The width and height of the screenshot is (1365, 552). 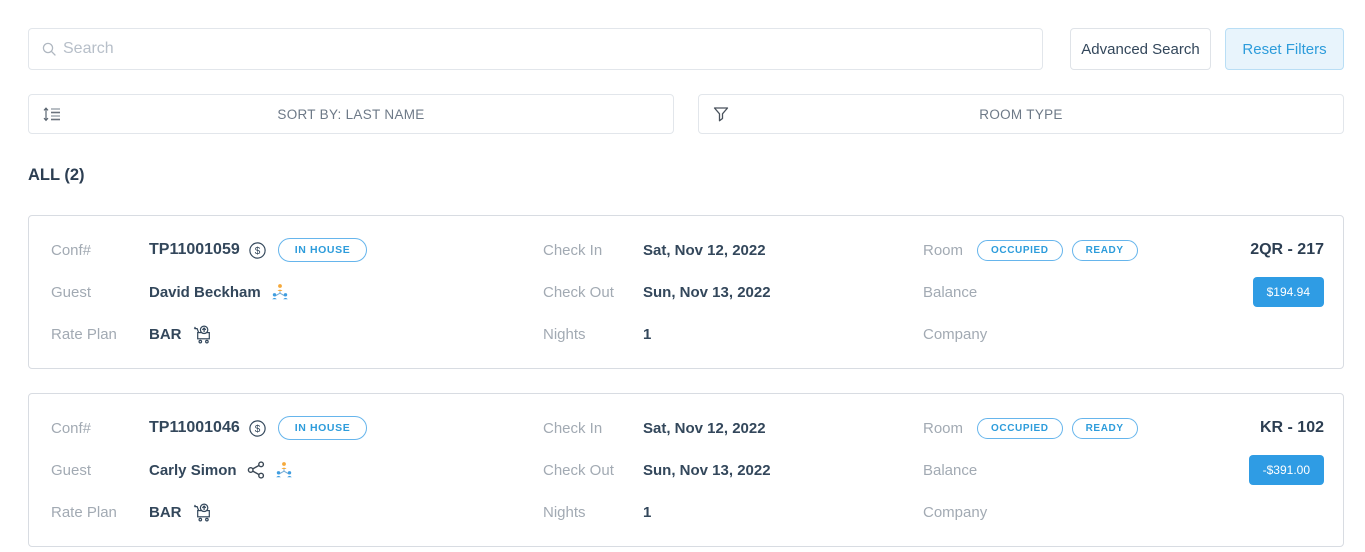 What do you see at coordinates (1140, 49) in the screenshot?
I see `advanced-search-button: Advanced Search` at bounding box center [1140, 49].